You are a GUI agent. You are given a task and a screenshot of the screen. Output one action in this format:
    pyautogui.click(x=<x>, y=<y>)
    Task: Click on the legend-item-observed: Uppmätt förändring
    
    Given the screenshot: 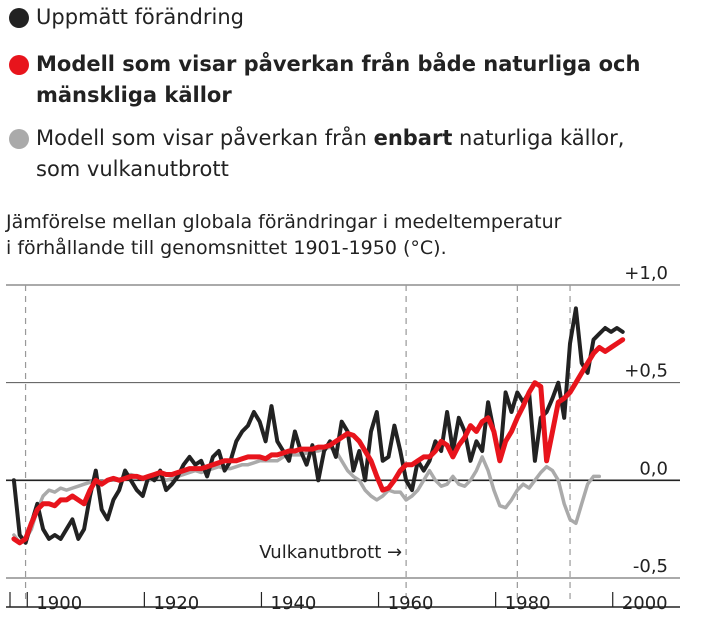 What is the action you would take?
    pyautogui.click(x=356, y=17)
    